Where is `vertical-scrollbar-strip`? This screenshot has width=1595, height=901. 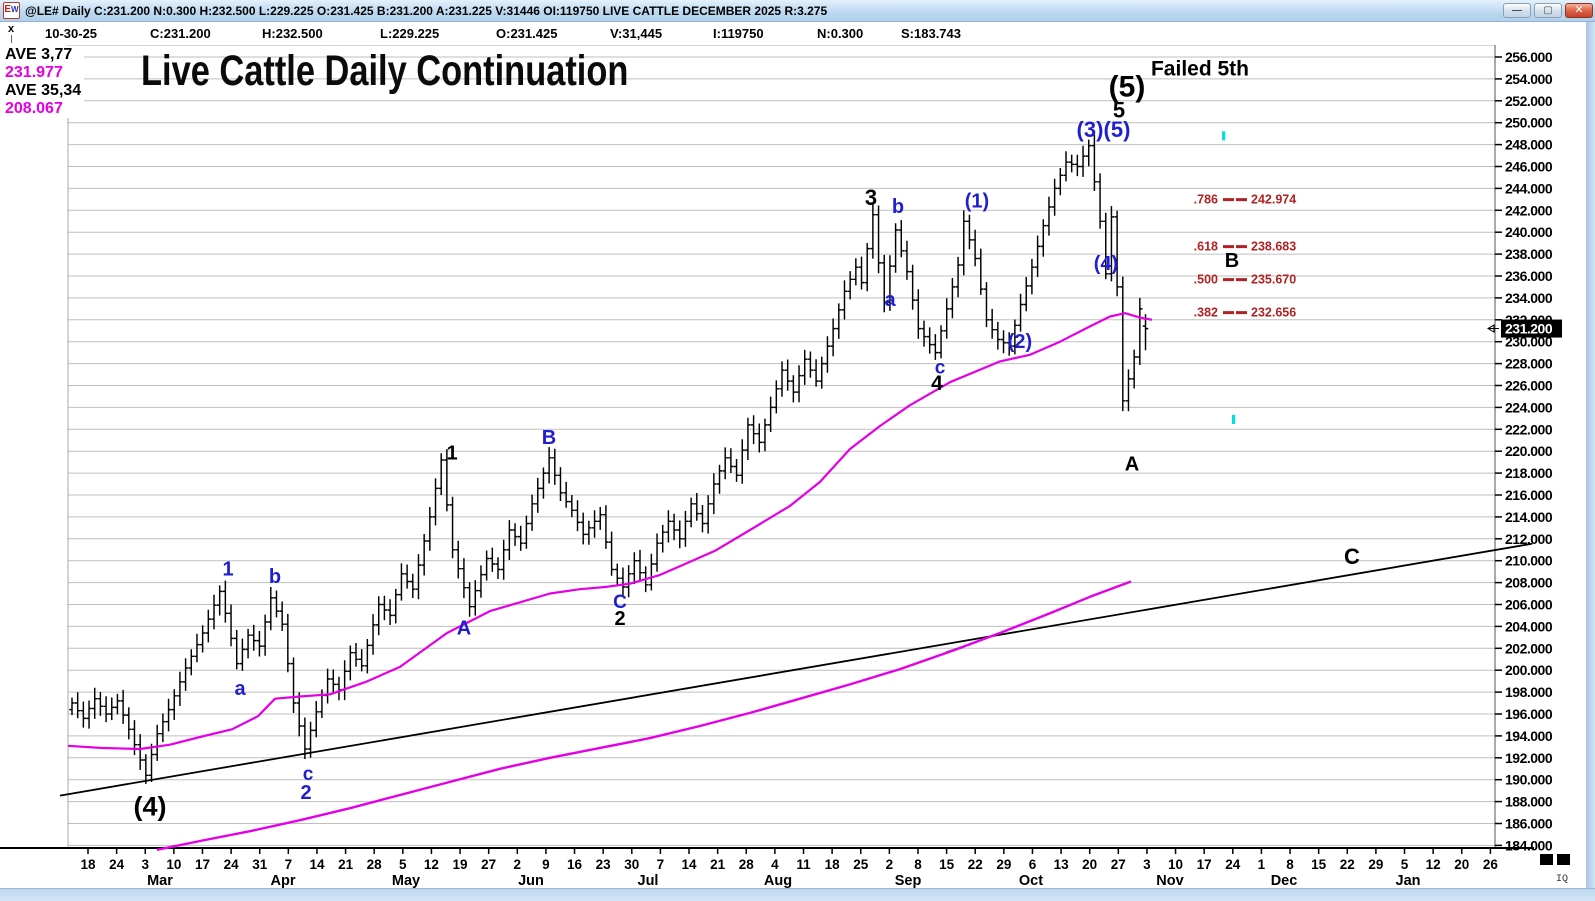 vertical-scrollbar-strip is located at coordinates (1590, 460).